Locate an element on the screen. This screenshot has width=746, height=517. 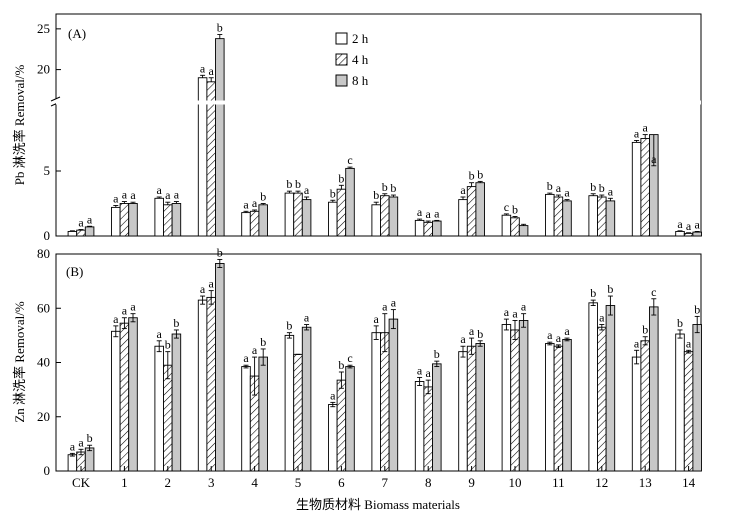
panel-a-ylabel: Pb 淋洗率 Removal/% is located at coordinates (19, 125).